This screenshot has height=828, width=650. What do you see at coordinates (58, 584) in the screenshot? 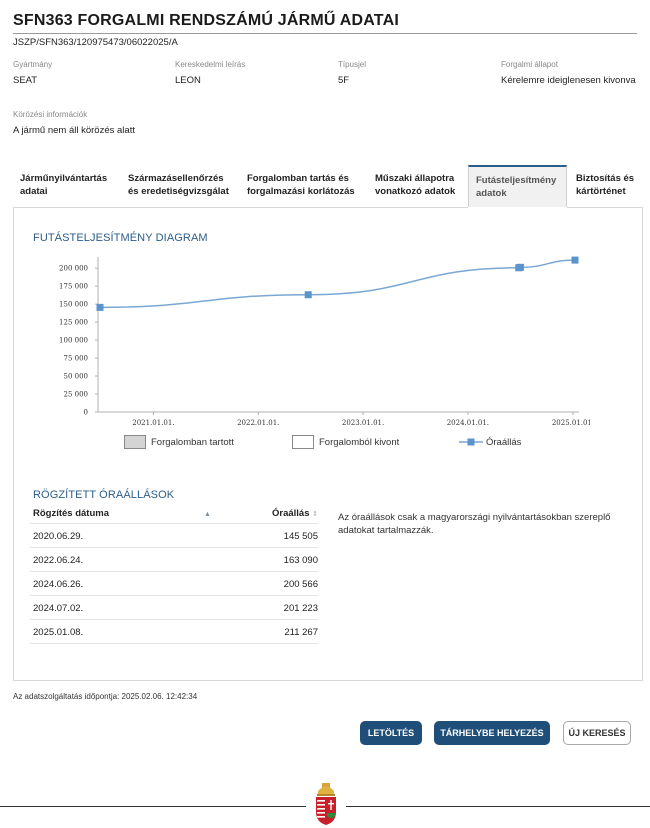
I see `row-date: 2024.06.26.` at bounding box center [58, 584].